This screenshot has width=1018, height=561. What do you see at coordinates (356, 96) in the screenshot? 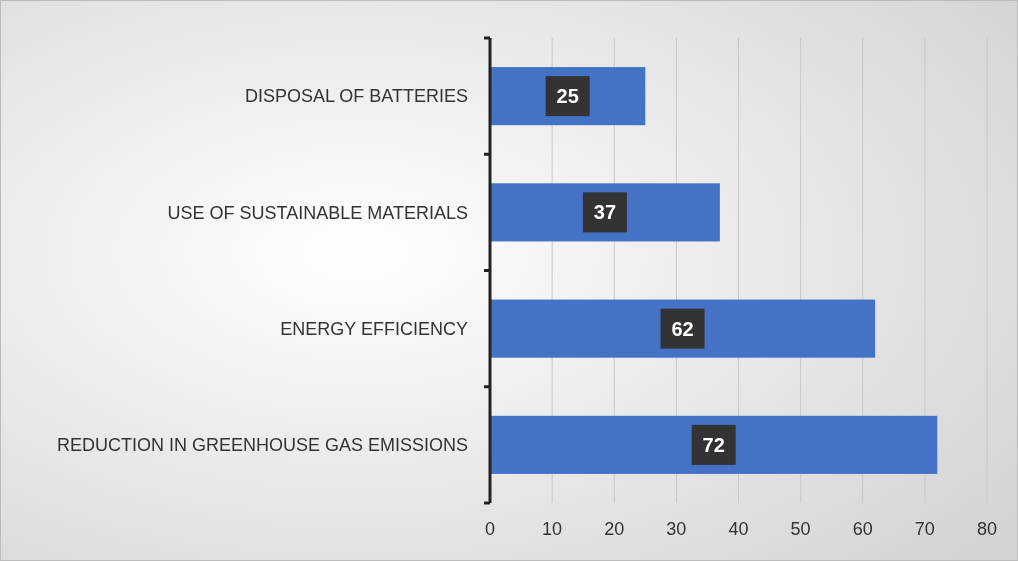
I see `y-tick-label: DISPOSAL OF BATTERIES` at bounding box center [356, 96].